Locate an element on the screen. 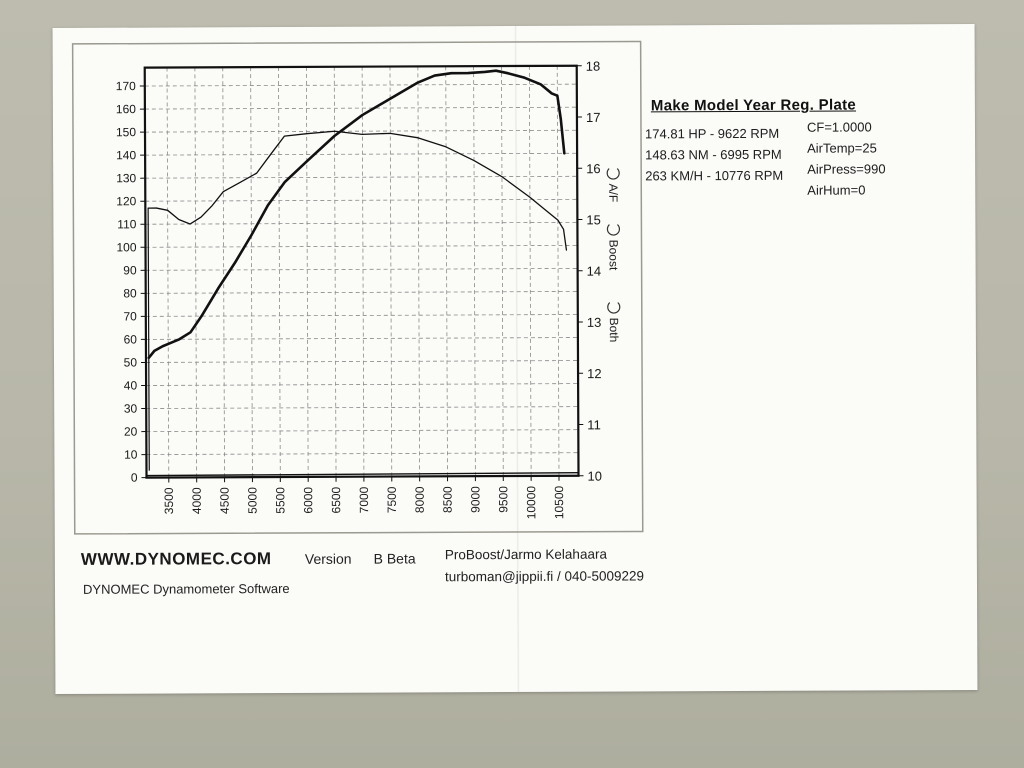 The image size is (1024, 768). option-both: Both is located at coordinates (614, 322).